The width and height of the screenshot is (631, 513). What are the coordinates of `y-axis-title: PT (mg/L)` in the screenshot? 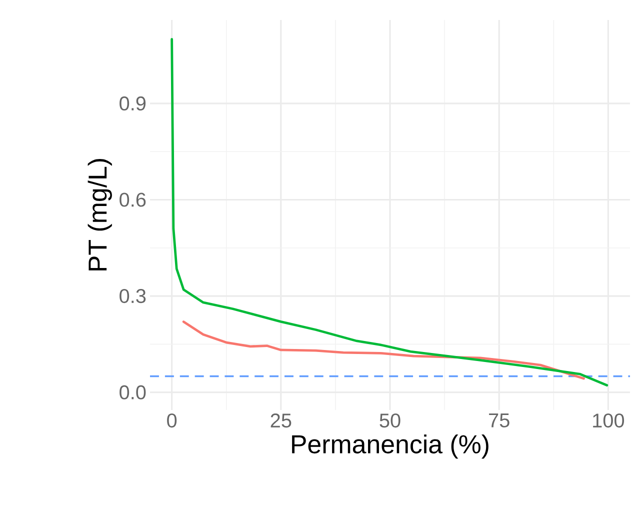 It's located at (100, 214).